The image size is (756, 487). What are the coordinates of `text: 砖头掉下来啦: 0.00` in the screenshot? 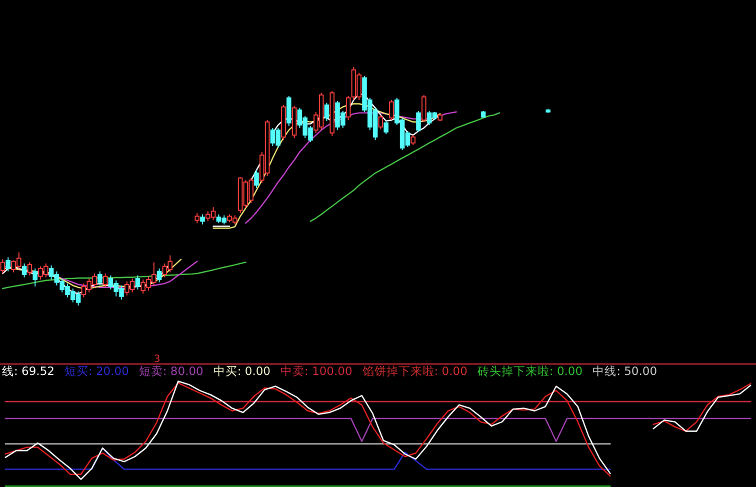 It's located at (529, 371).